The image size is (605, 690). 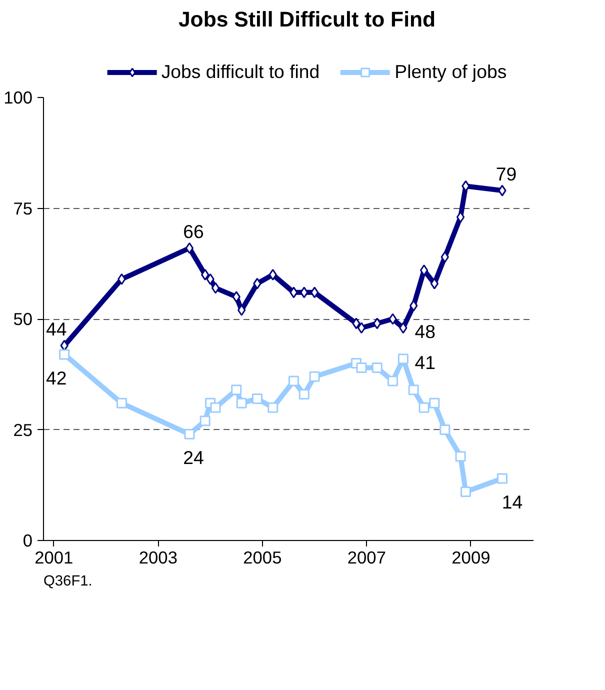 What do you see at coordinates (240, 72) in the screenshot?
I see `legend-label: Jobs difficult to find` at bounding box center [240, 72].